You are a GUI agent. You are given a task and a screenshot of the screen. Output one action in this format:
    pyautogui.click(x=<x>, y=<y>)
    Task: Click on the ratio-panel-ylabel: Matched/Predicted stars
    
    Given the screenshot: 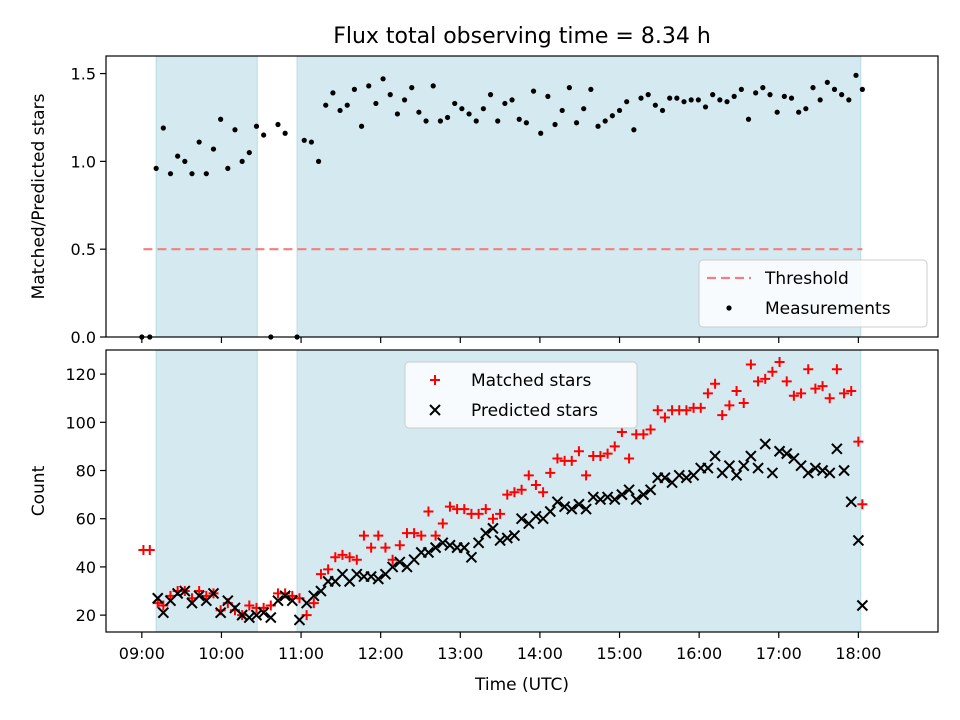 What is the action you would take?
    pyautogui.click(x=39, y=196)
    